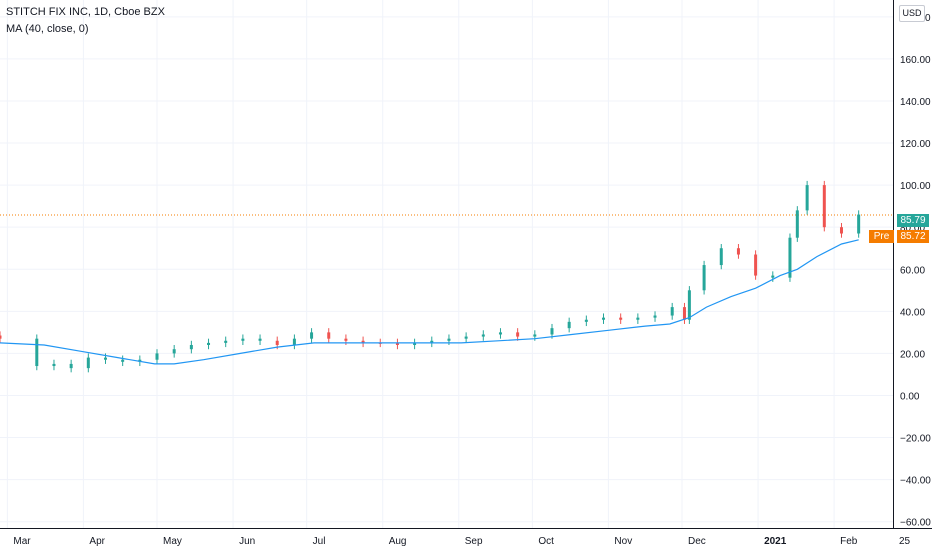 The image size is (932, 550). Describe the element at coordinates (319, 541) in the screenshot. I see `x-tick-label: Jul` at that location.